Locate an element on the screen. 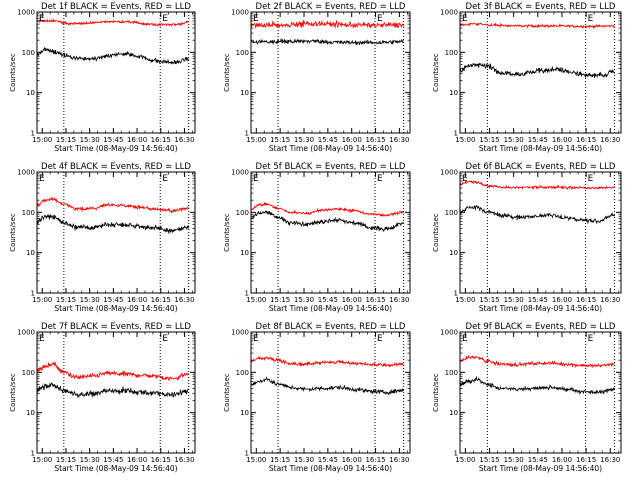 This screenshot has height=480, width=640. panel-title: Det 9f BLACK = Events, RED = LLD is located at coordinates (541, 327).